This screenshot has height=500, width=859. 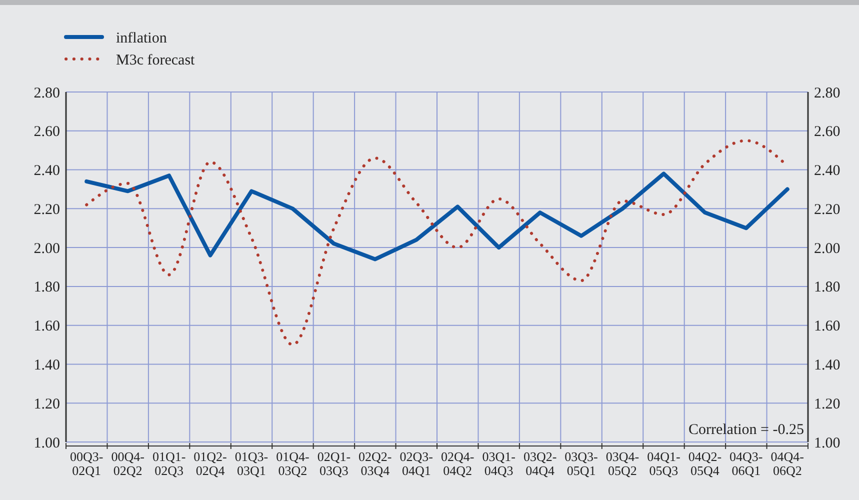 What do you see at coordinates (827, 326) in the screenshot?
I see `y2-tick-label: 1.60` at bounding box center [827, 326].